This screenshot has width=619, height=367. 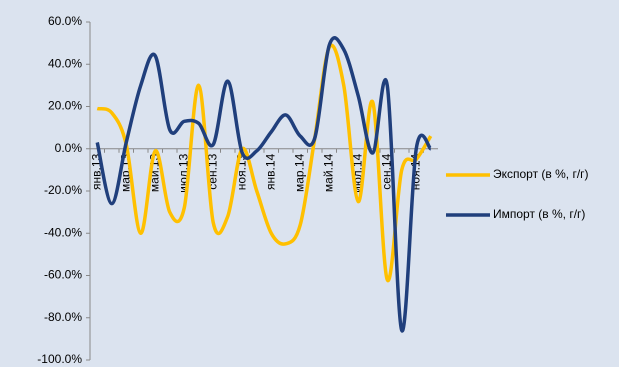 I want to click on legend-label: Экспорт (в %, г/г), so click(x=541, y=174).